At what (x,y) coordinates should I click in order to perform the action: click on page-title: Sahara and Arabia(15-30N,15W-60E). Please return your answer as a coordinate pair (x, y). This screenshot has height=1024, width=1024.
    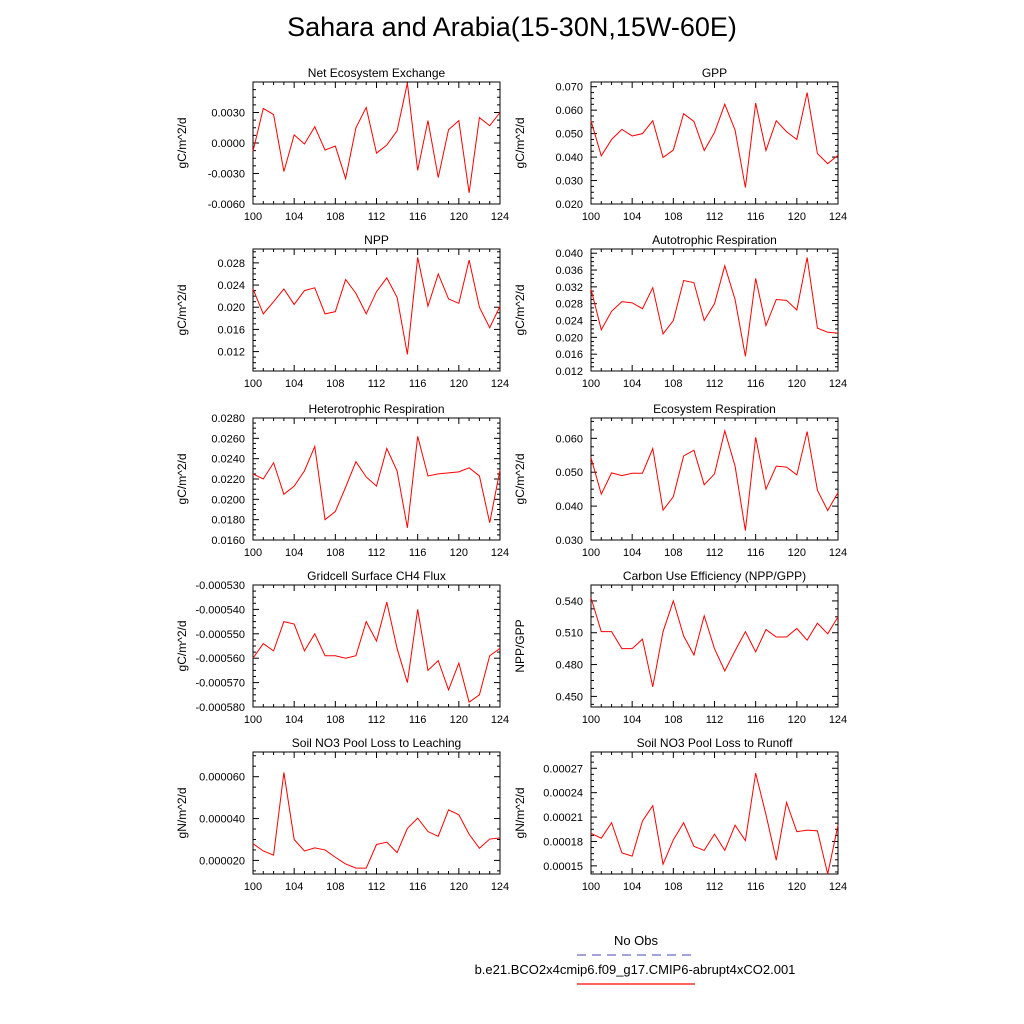
    Looking at the image, I should click on (512, 27).